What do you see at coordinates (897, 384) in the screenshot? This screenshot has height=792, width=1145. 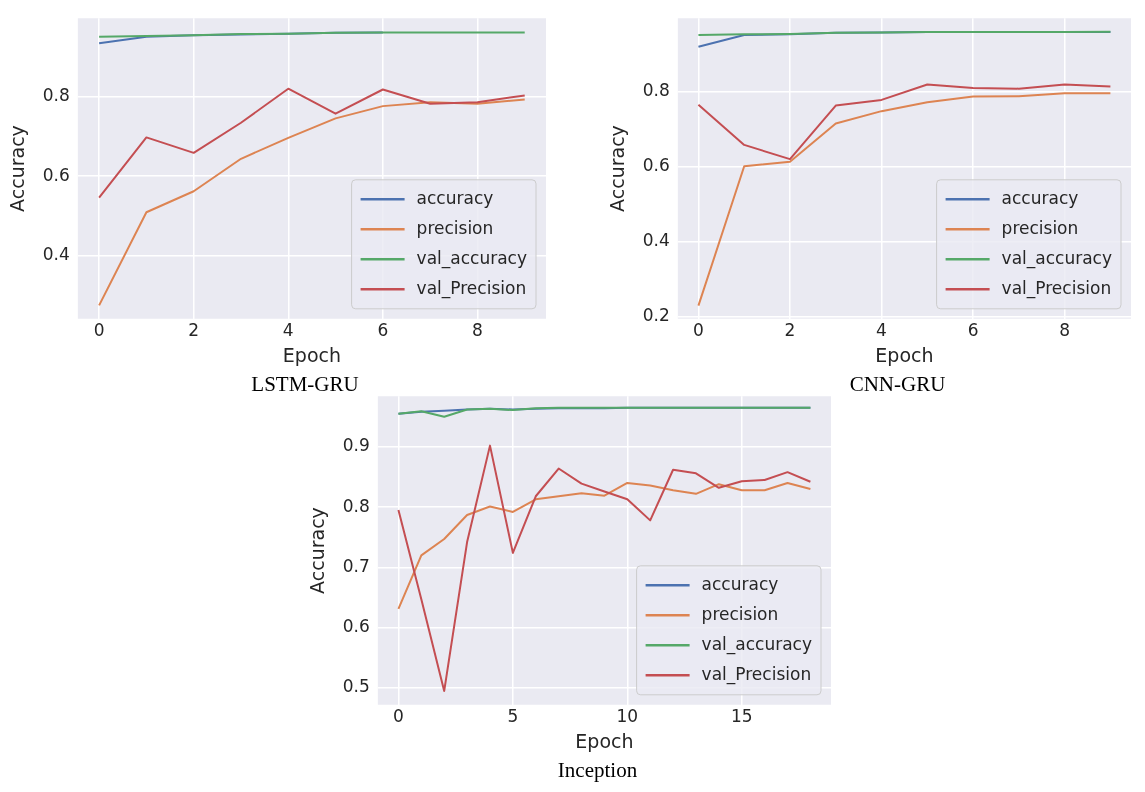 I see `text: CNN-GRU` at bounding box center [897, 384].